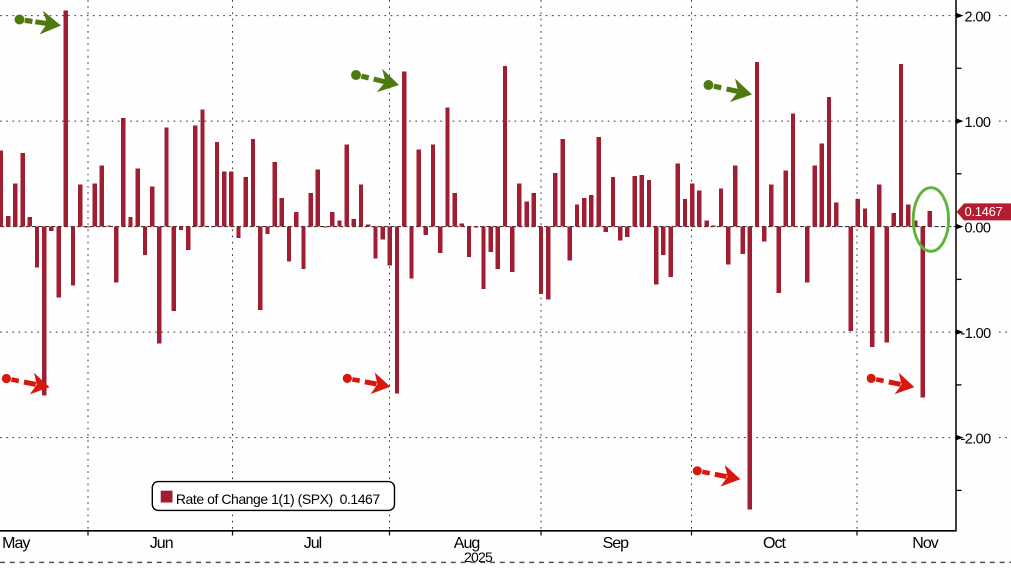 The image size is (1011, 569). I want to click on svg-text: -1.00, so click(976, 334).